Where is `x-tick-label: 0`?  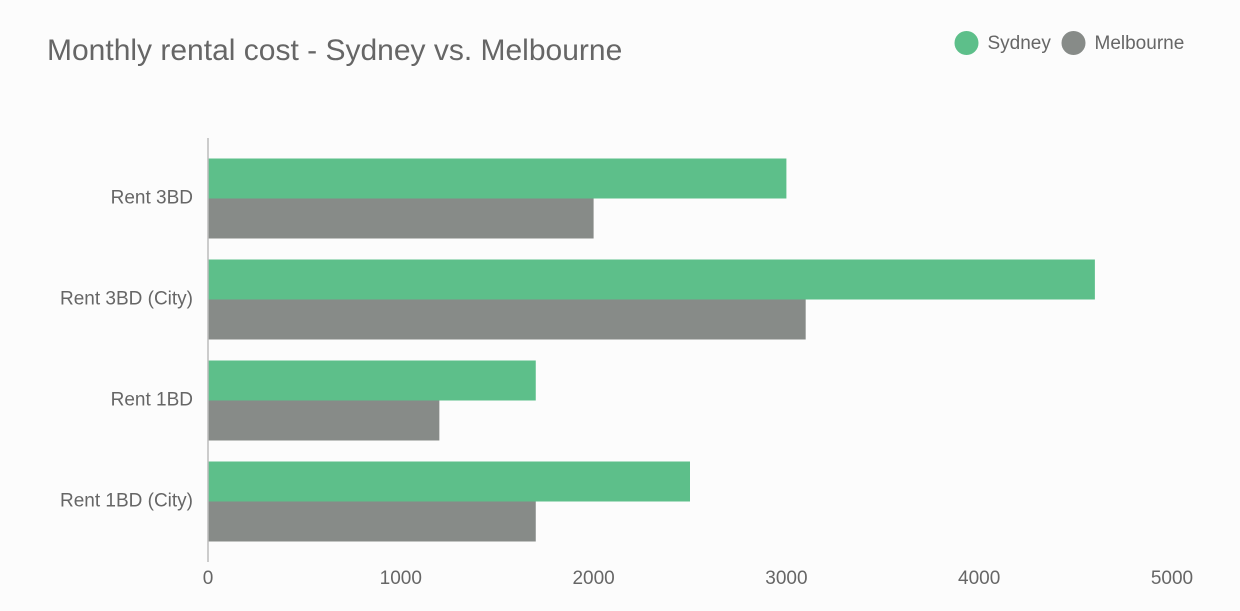
x-tick-label: 0 is located at coordinates (208, 578).